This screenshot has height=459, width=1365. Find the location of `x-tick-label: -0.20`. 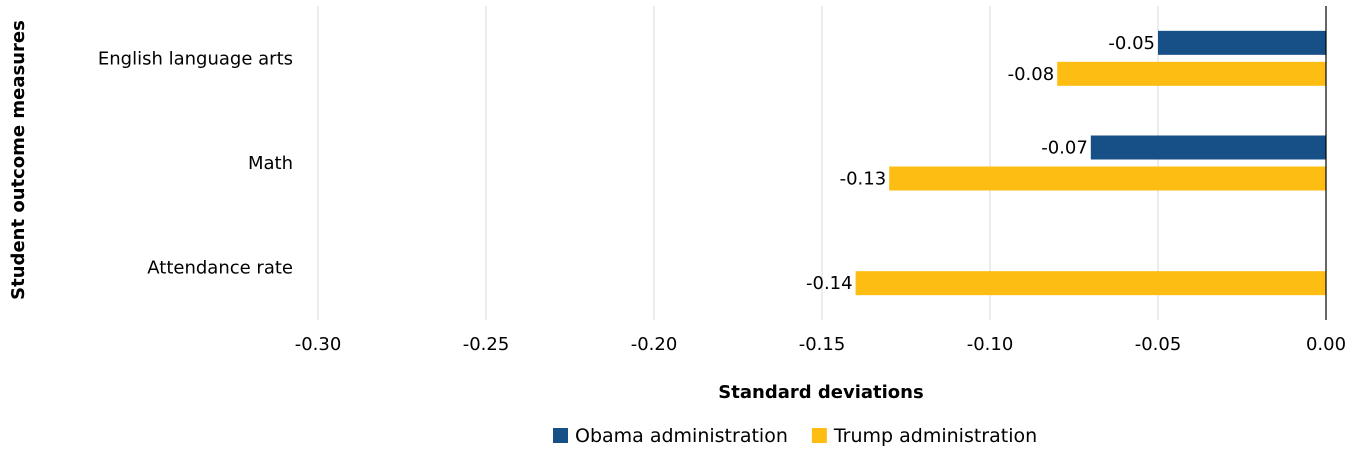

x-tick-label: -0.20 is located at coordinates (654, 344).